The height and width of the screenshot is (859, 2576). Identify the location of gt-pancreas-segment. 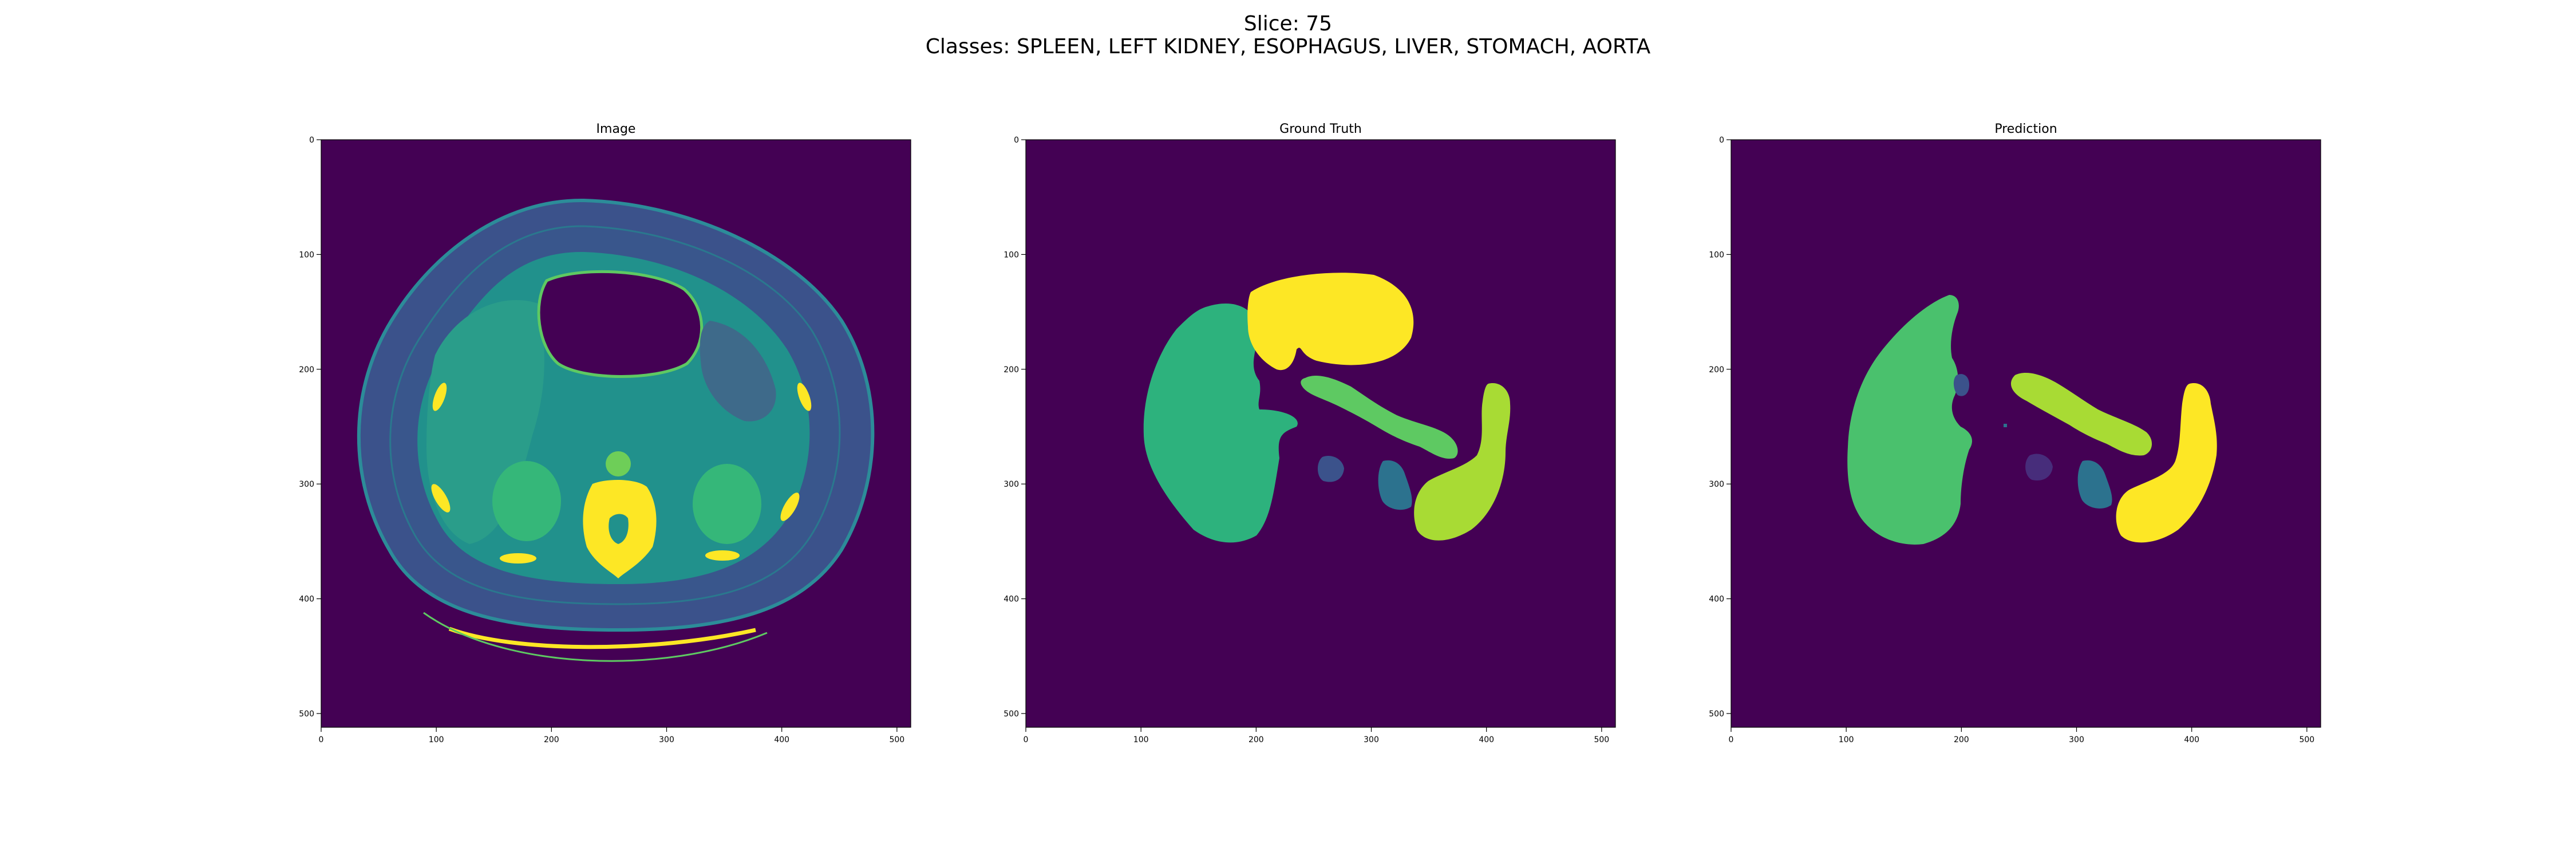
(1379, 417).